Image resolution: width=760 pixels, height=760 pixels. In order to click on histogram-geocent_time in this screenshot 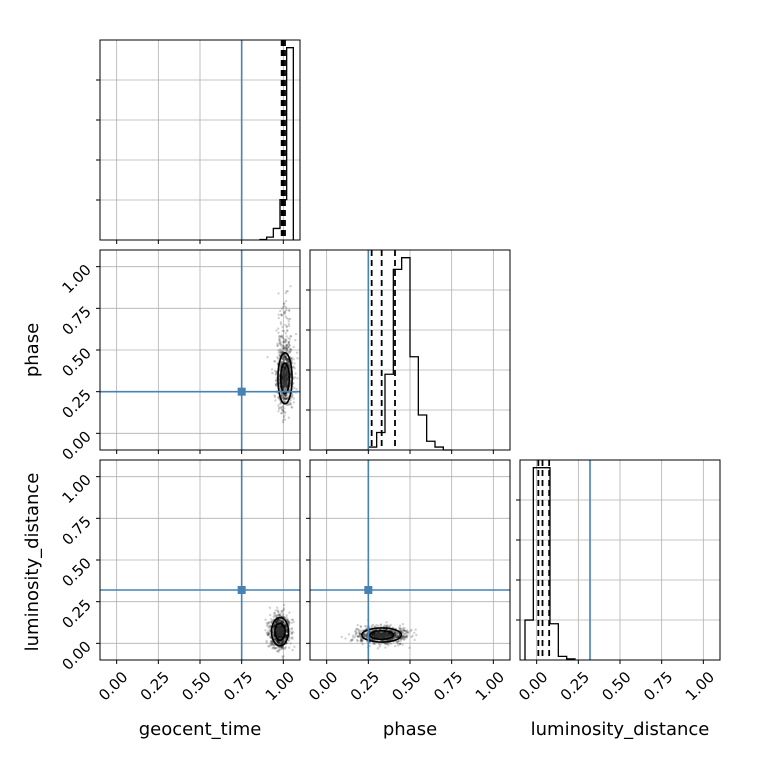, I will do `click(276, 144)`.